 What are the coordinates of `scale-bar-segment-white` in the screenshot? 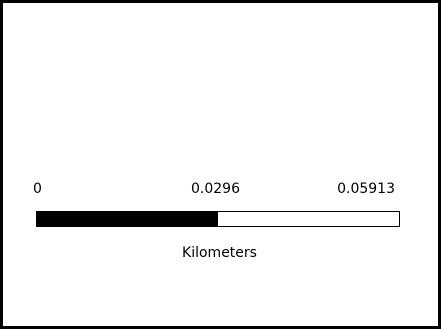 It's located at (308, 219).